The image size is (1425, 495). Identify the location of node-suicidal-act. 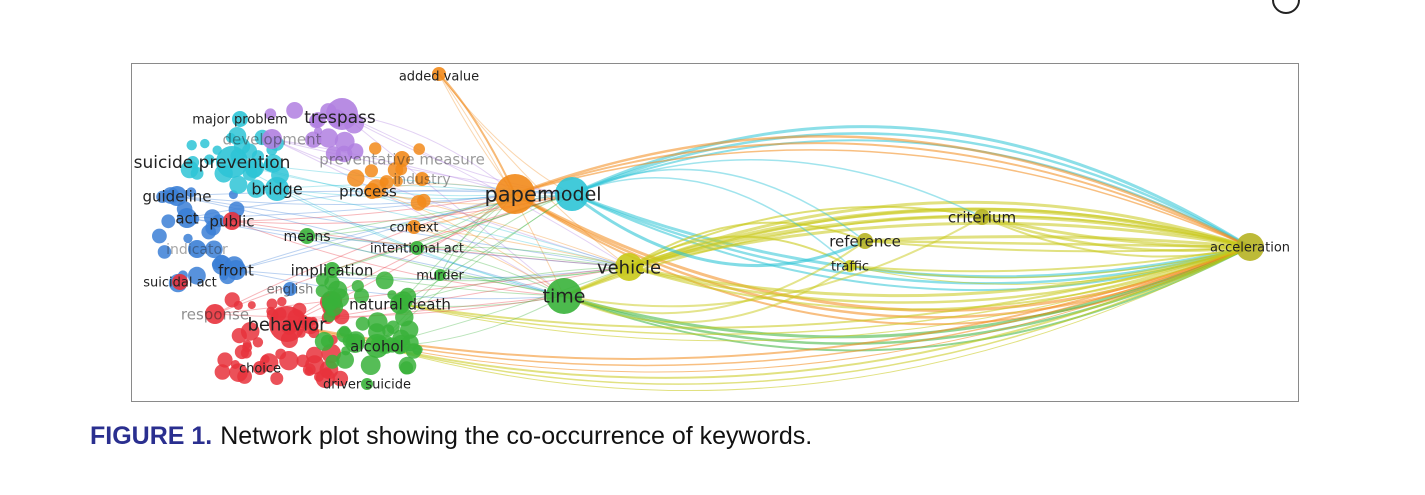
(180, 282).